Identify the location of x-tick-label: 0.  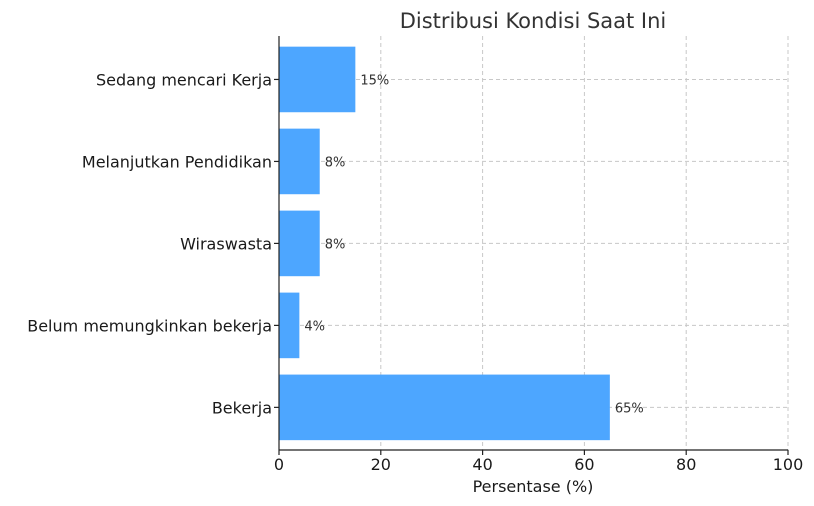
(279, 464).